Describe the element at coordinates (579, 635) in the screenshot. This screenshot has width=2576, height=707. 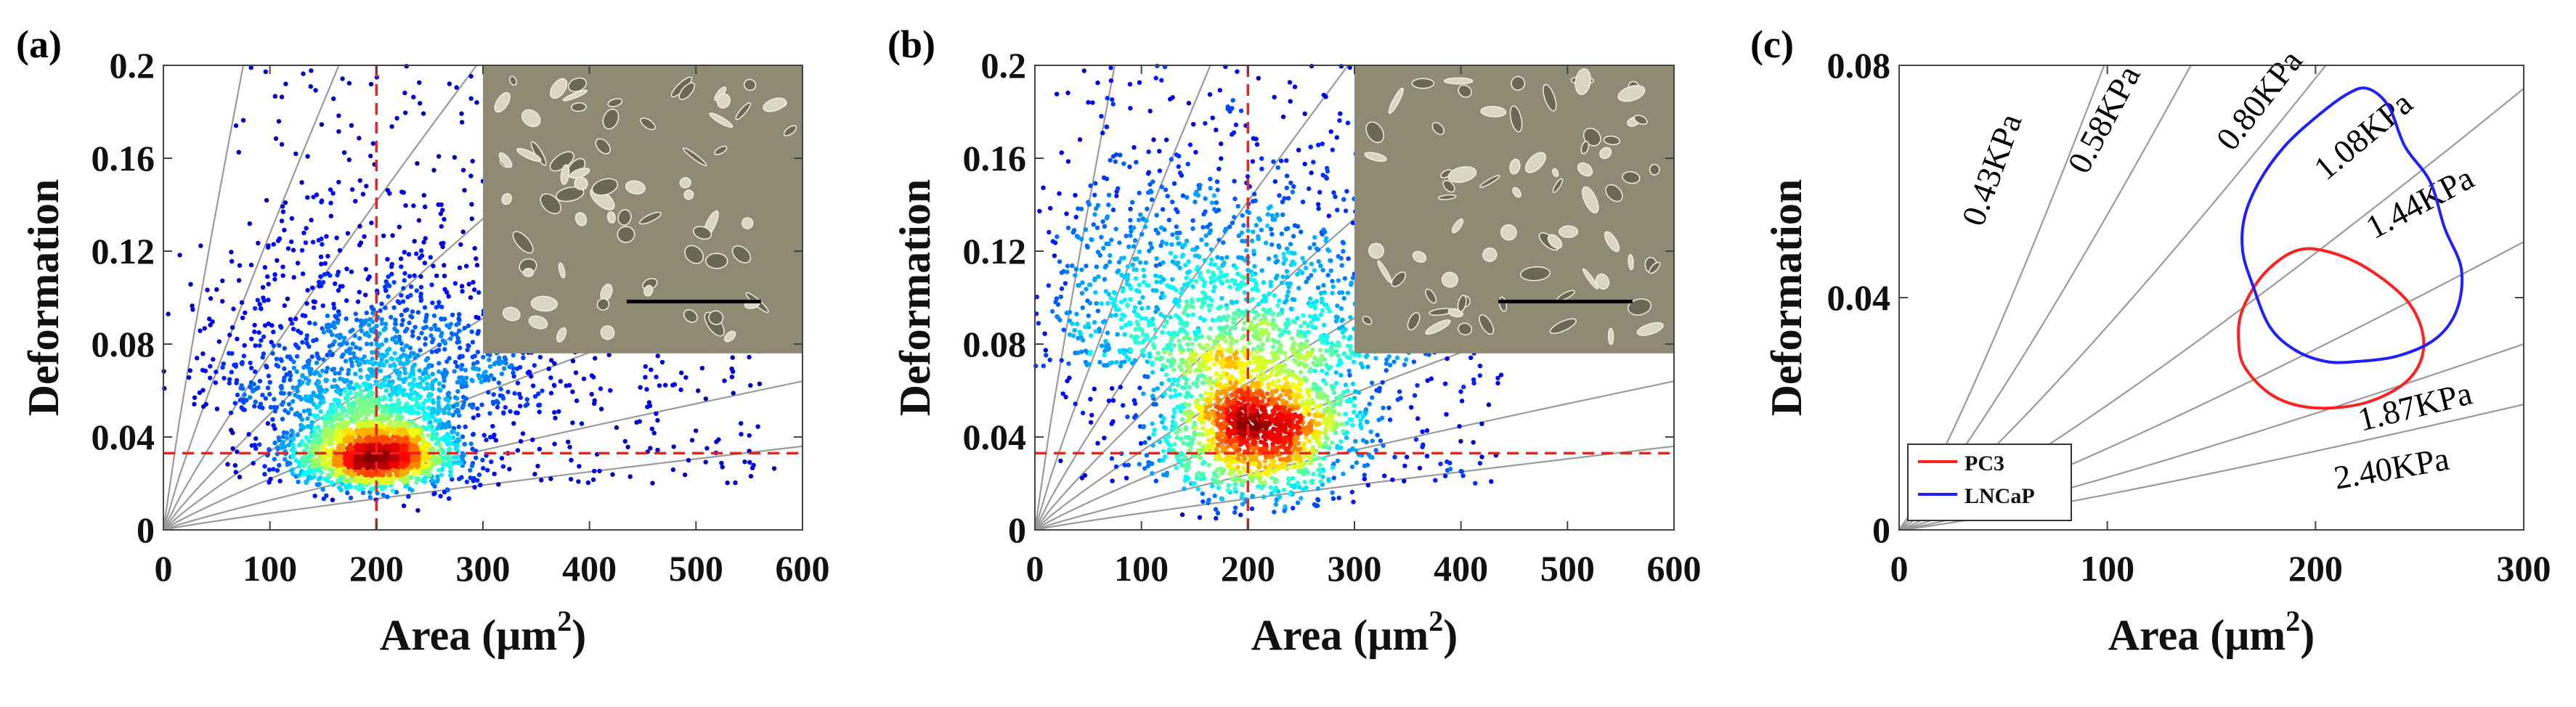
I see `x-axis-label-close: )` at that location.